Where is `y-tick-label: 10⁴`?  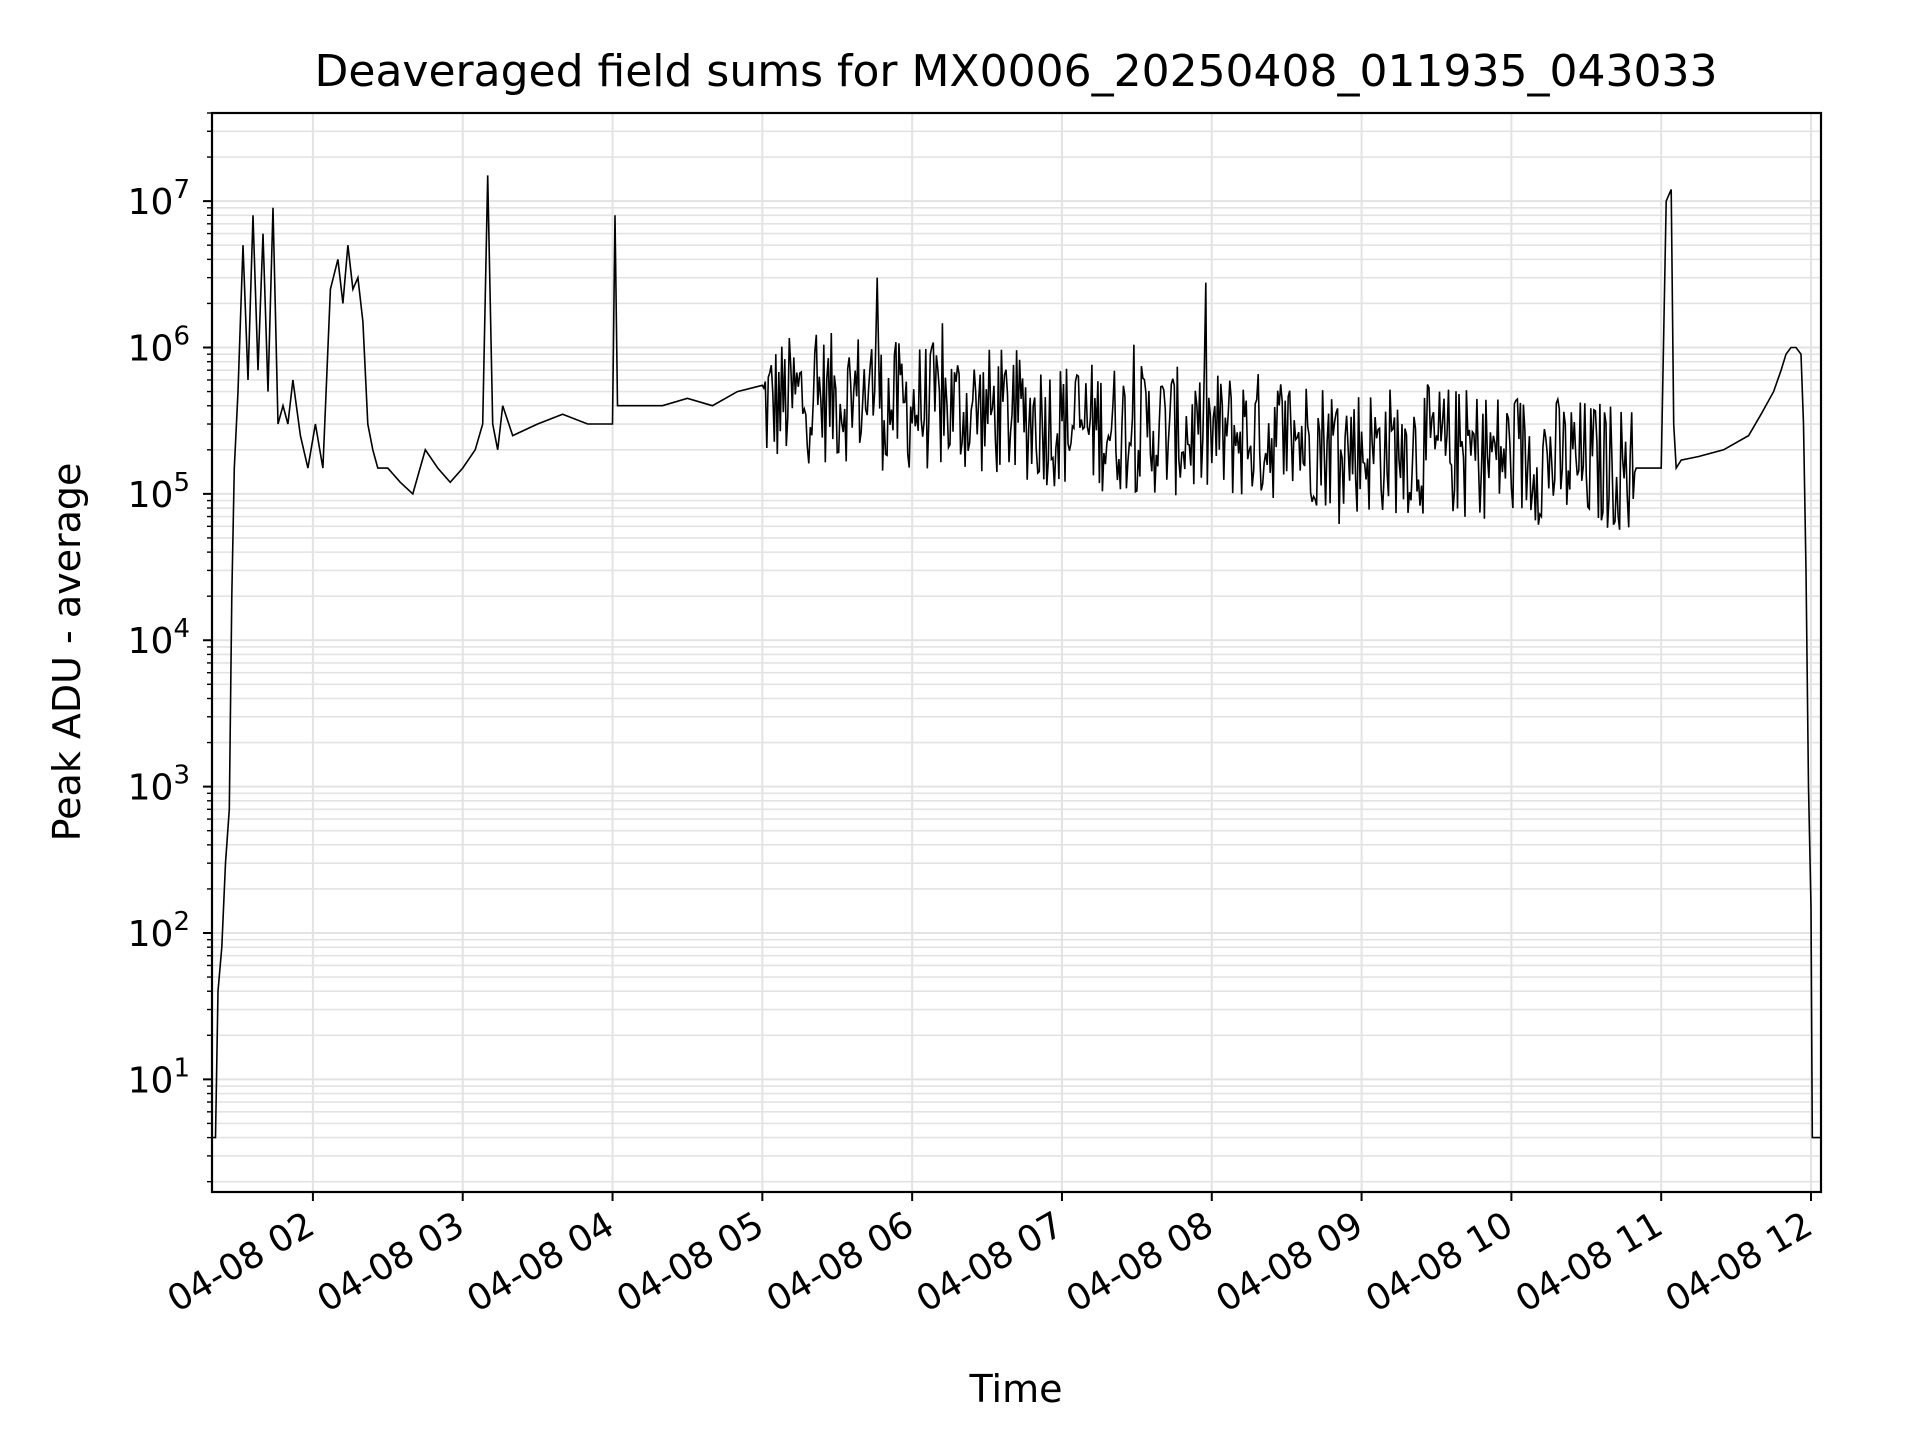 y-tick-label: 10⁴ is located at coordinates (159, 638).